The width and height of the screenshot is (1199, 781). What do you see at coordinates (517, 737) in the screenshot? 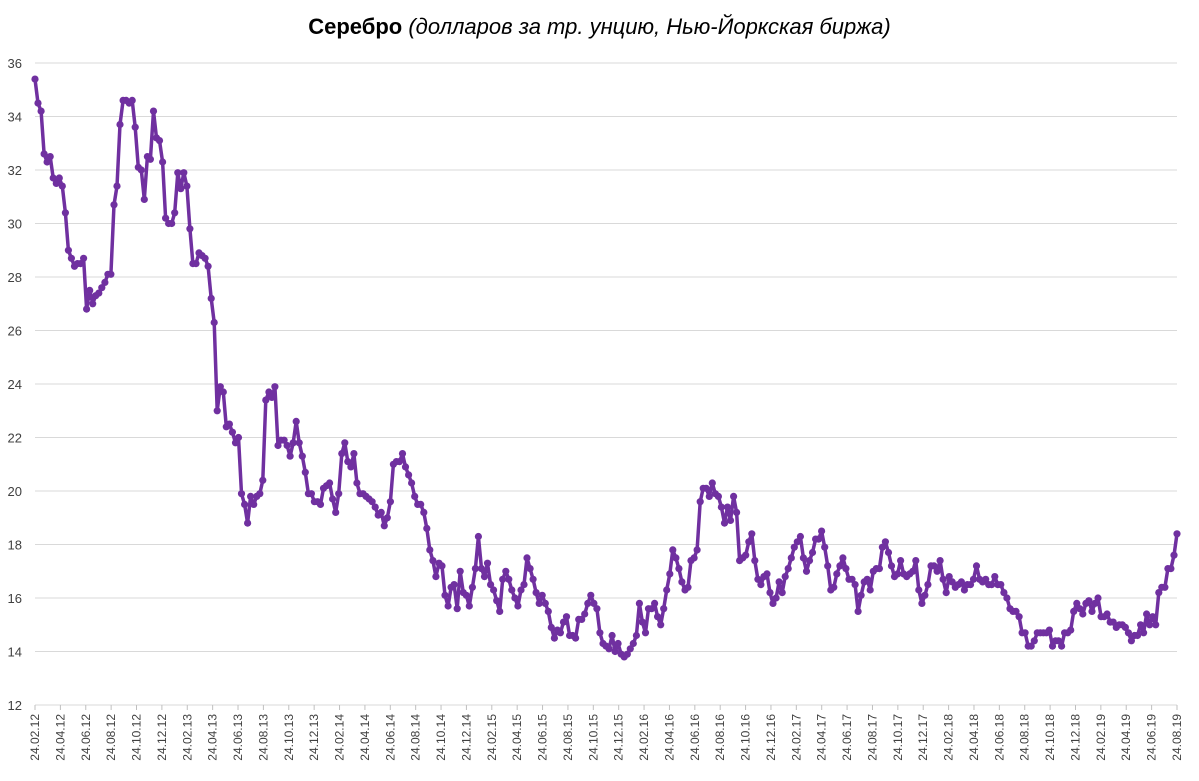
I see `x-tick-label: 24.04.15` at bounding box center [517, 737].